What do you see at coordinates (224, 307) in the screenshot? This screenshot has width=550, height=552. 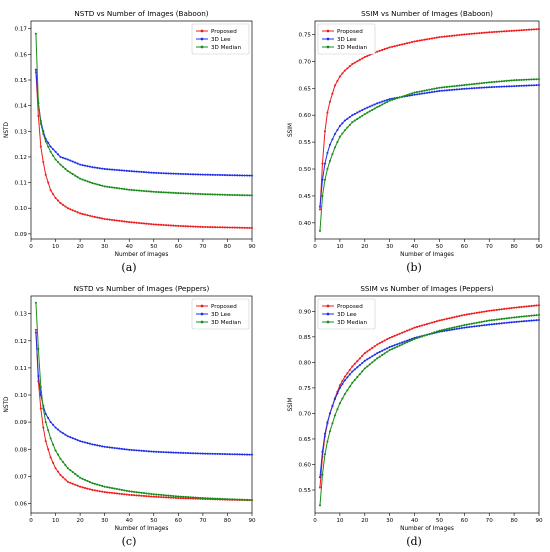 I see `legend-label: Proposed` at bounding box center [224, 307].